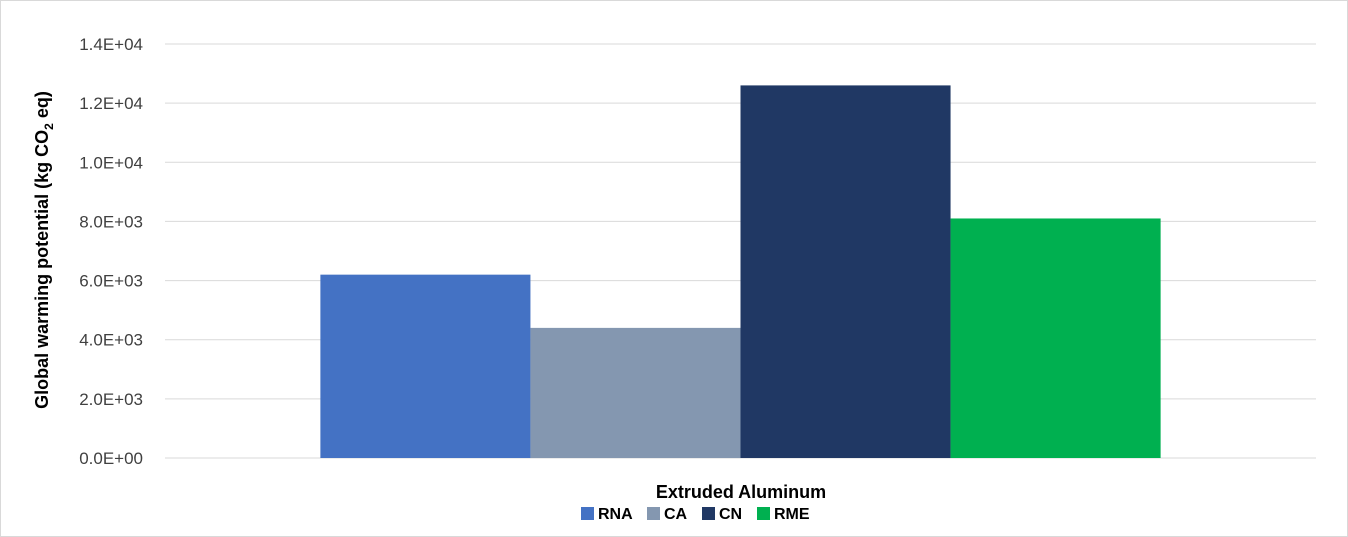  I want to click on y-axis-title-subscript: 2, so click(49, 126).